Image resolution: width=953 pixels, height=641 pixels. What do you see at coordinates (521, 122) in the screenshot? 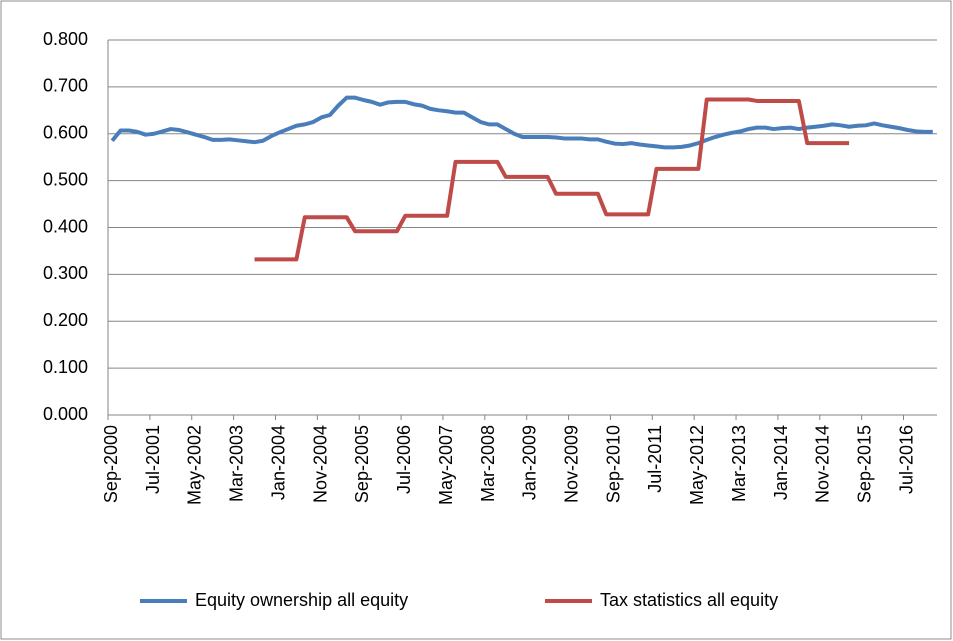
I see `series-line` at bounding box center [521, 122].